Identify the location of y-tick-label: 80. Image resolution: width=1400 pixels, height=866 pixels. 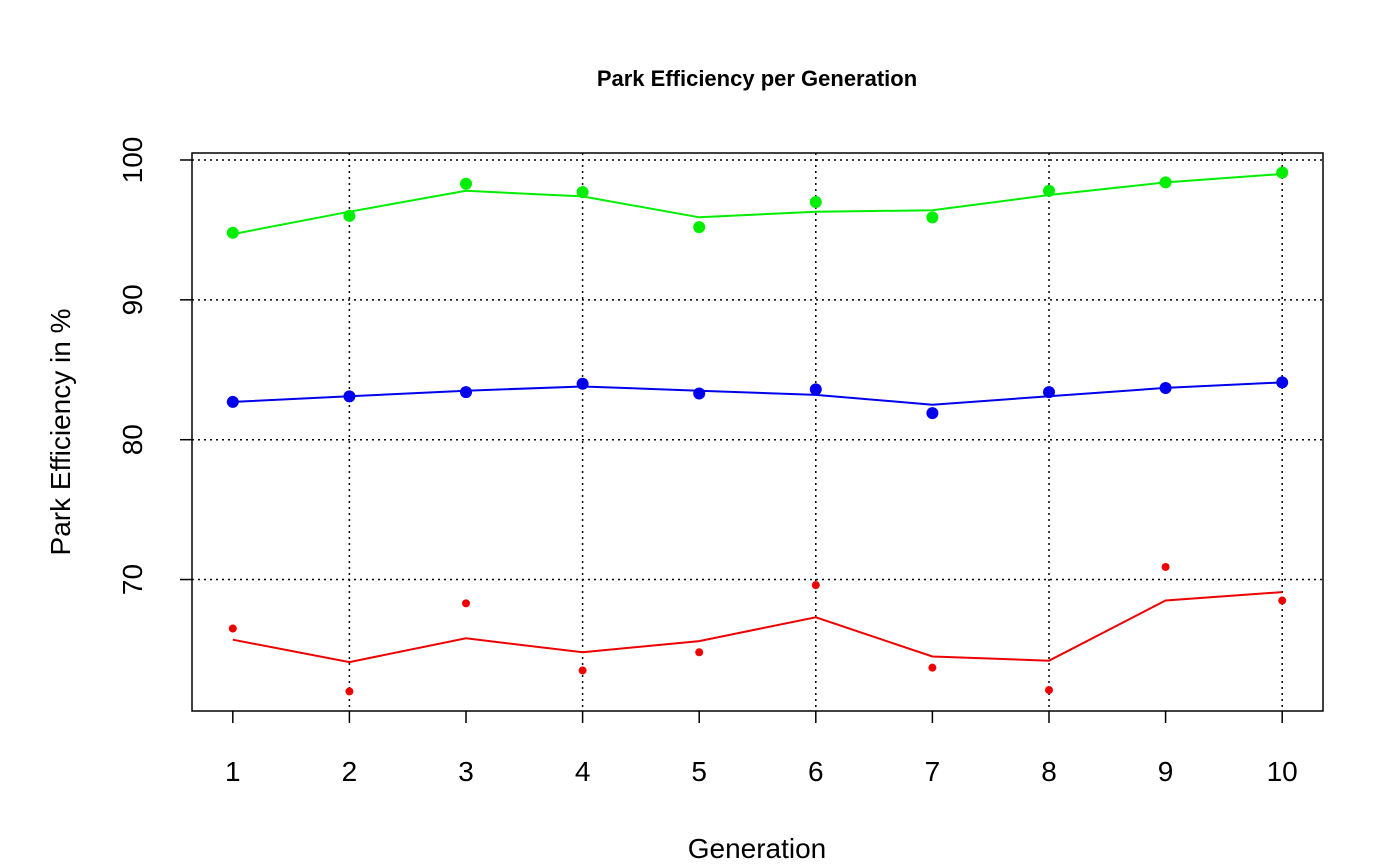
(132, 439).